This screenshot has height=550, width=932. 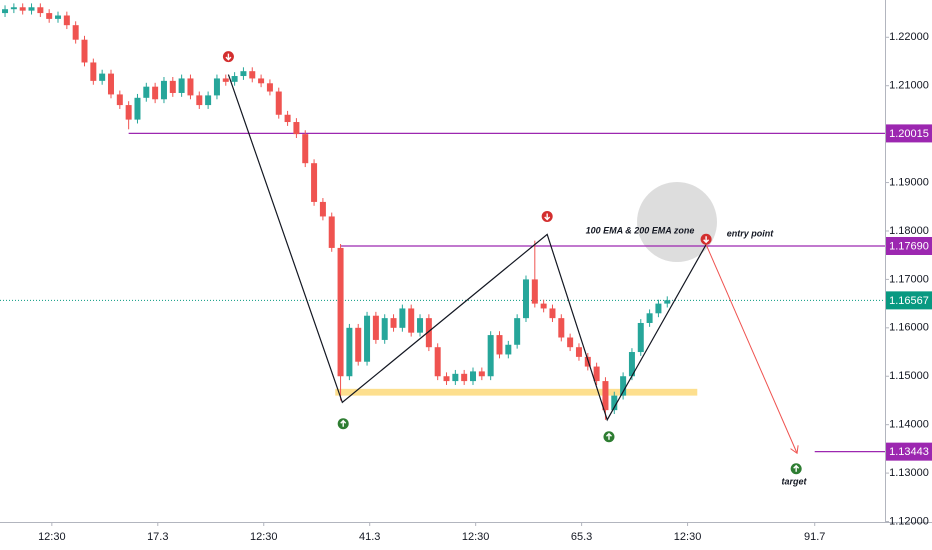 I want to click on x-tick-label: 17.3, so click(x=157, y=537).